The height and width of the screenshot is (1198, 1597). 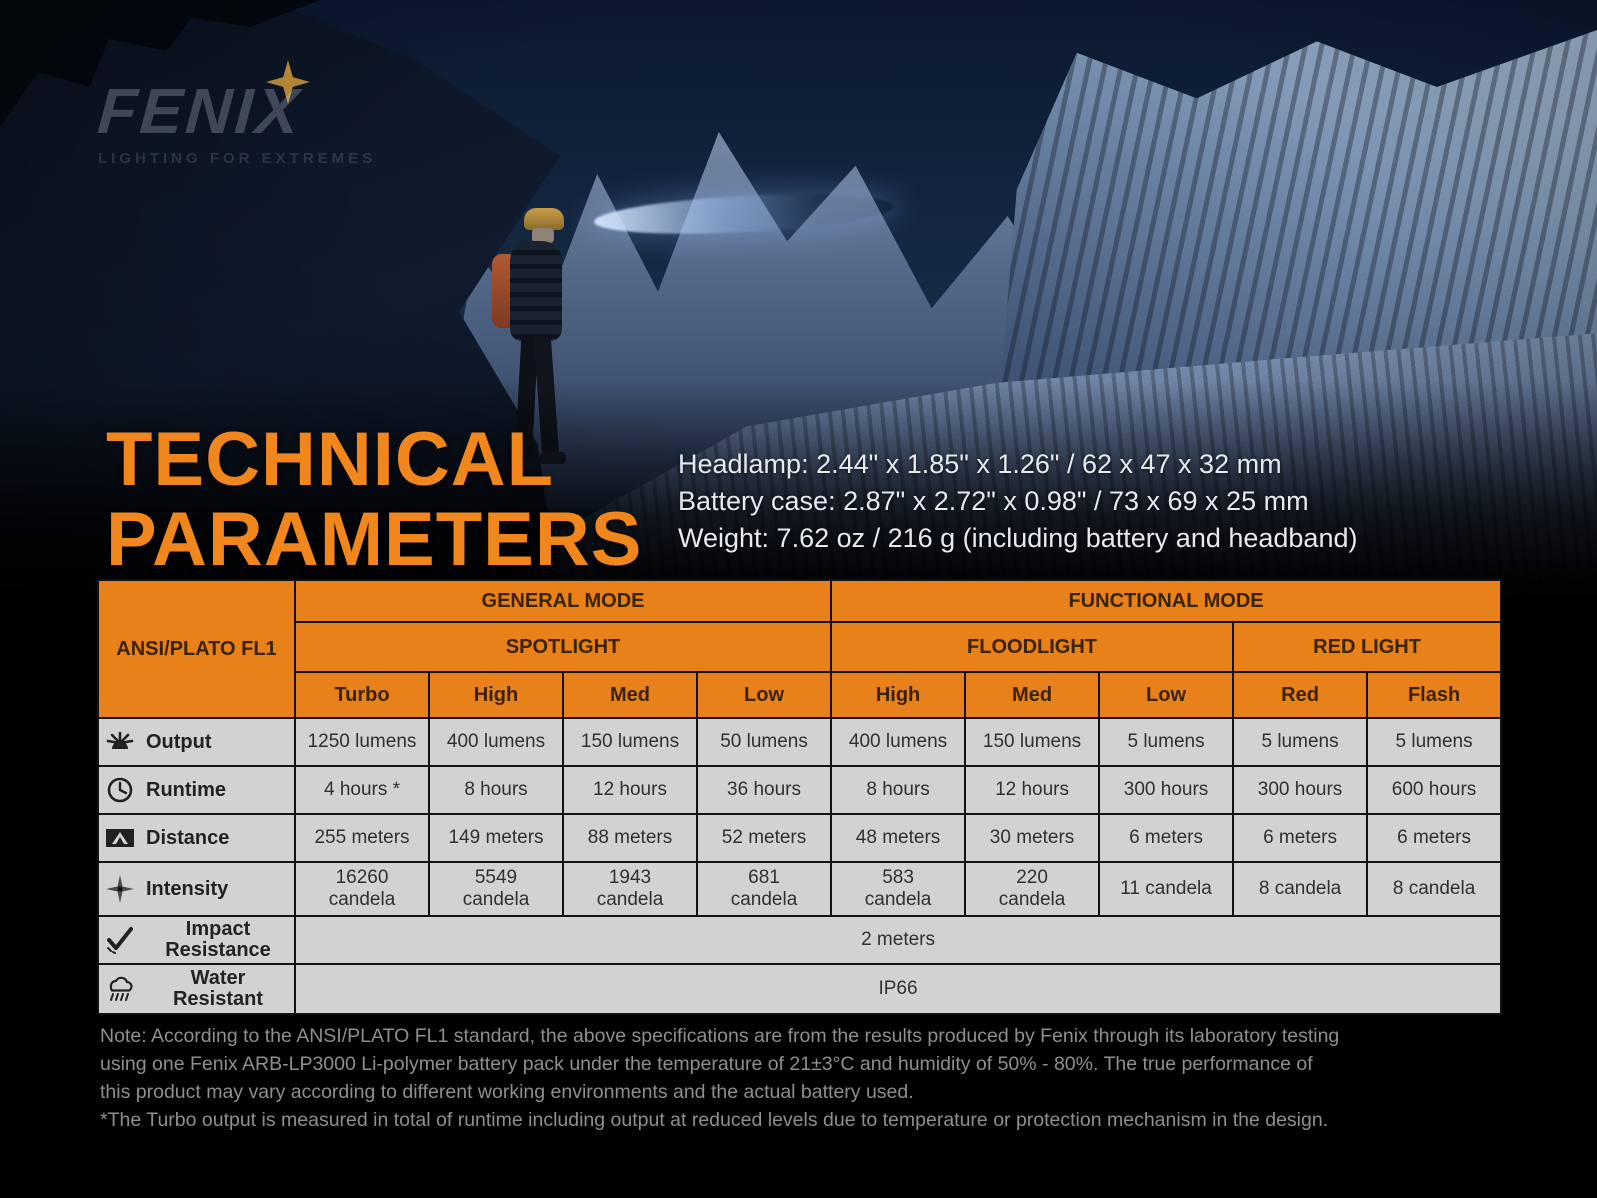 I want to click on value-cell: 1250 lumens, so click(x=362, y=742).